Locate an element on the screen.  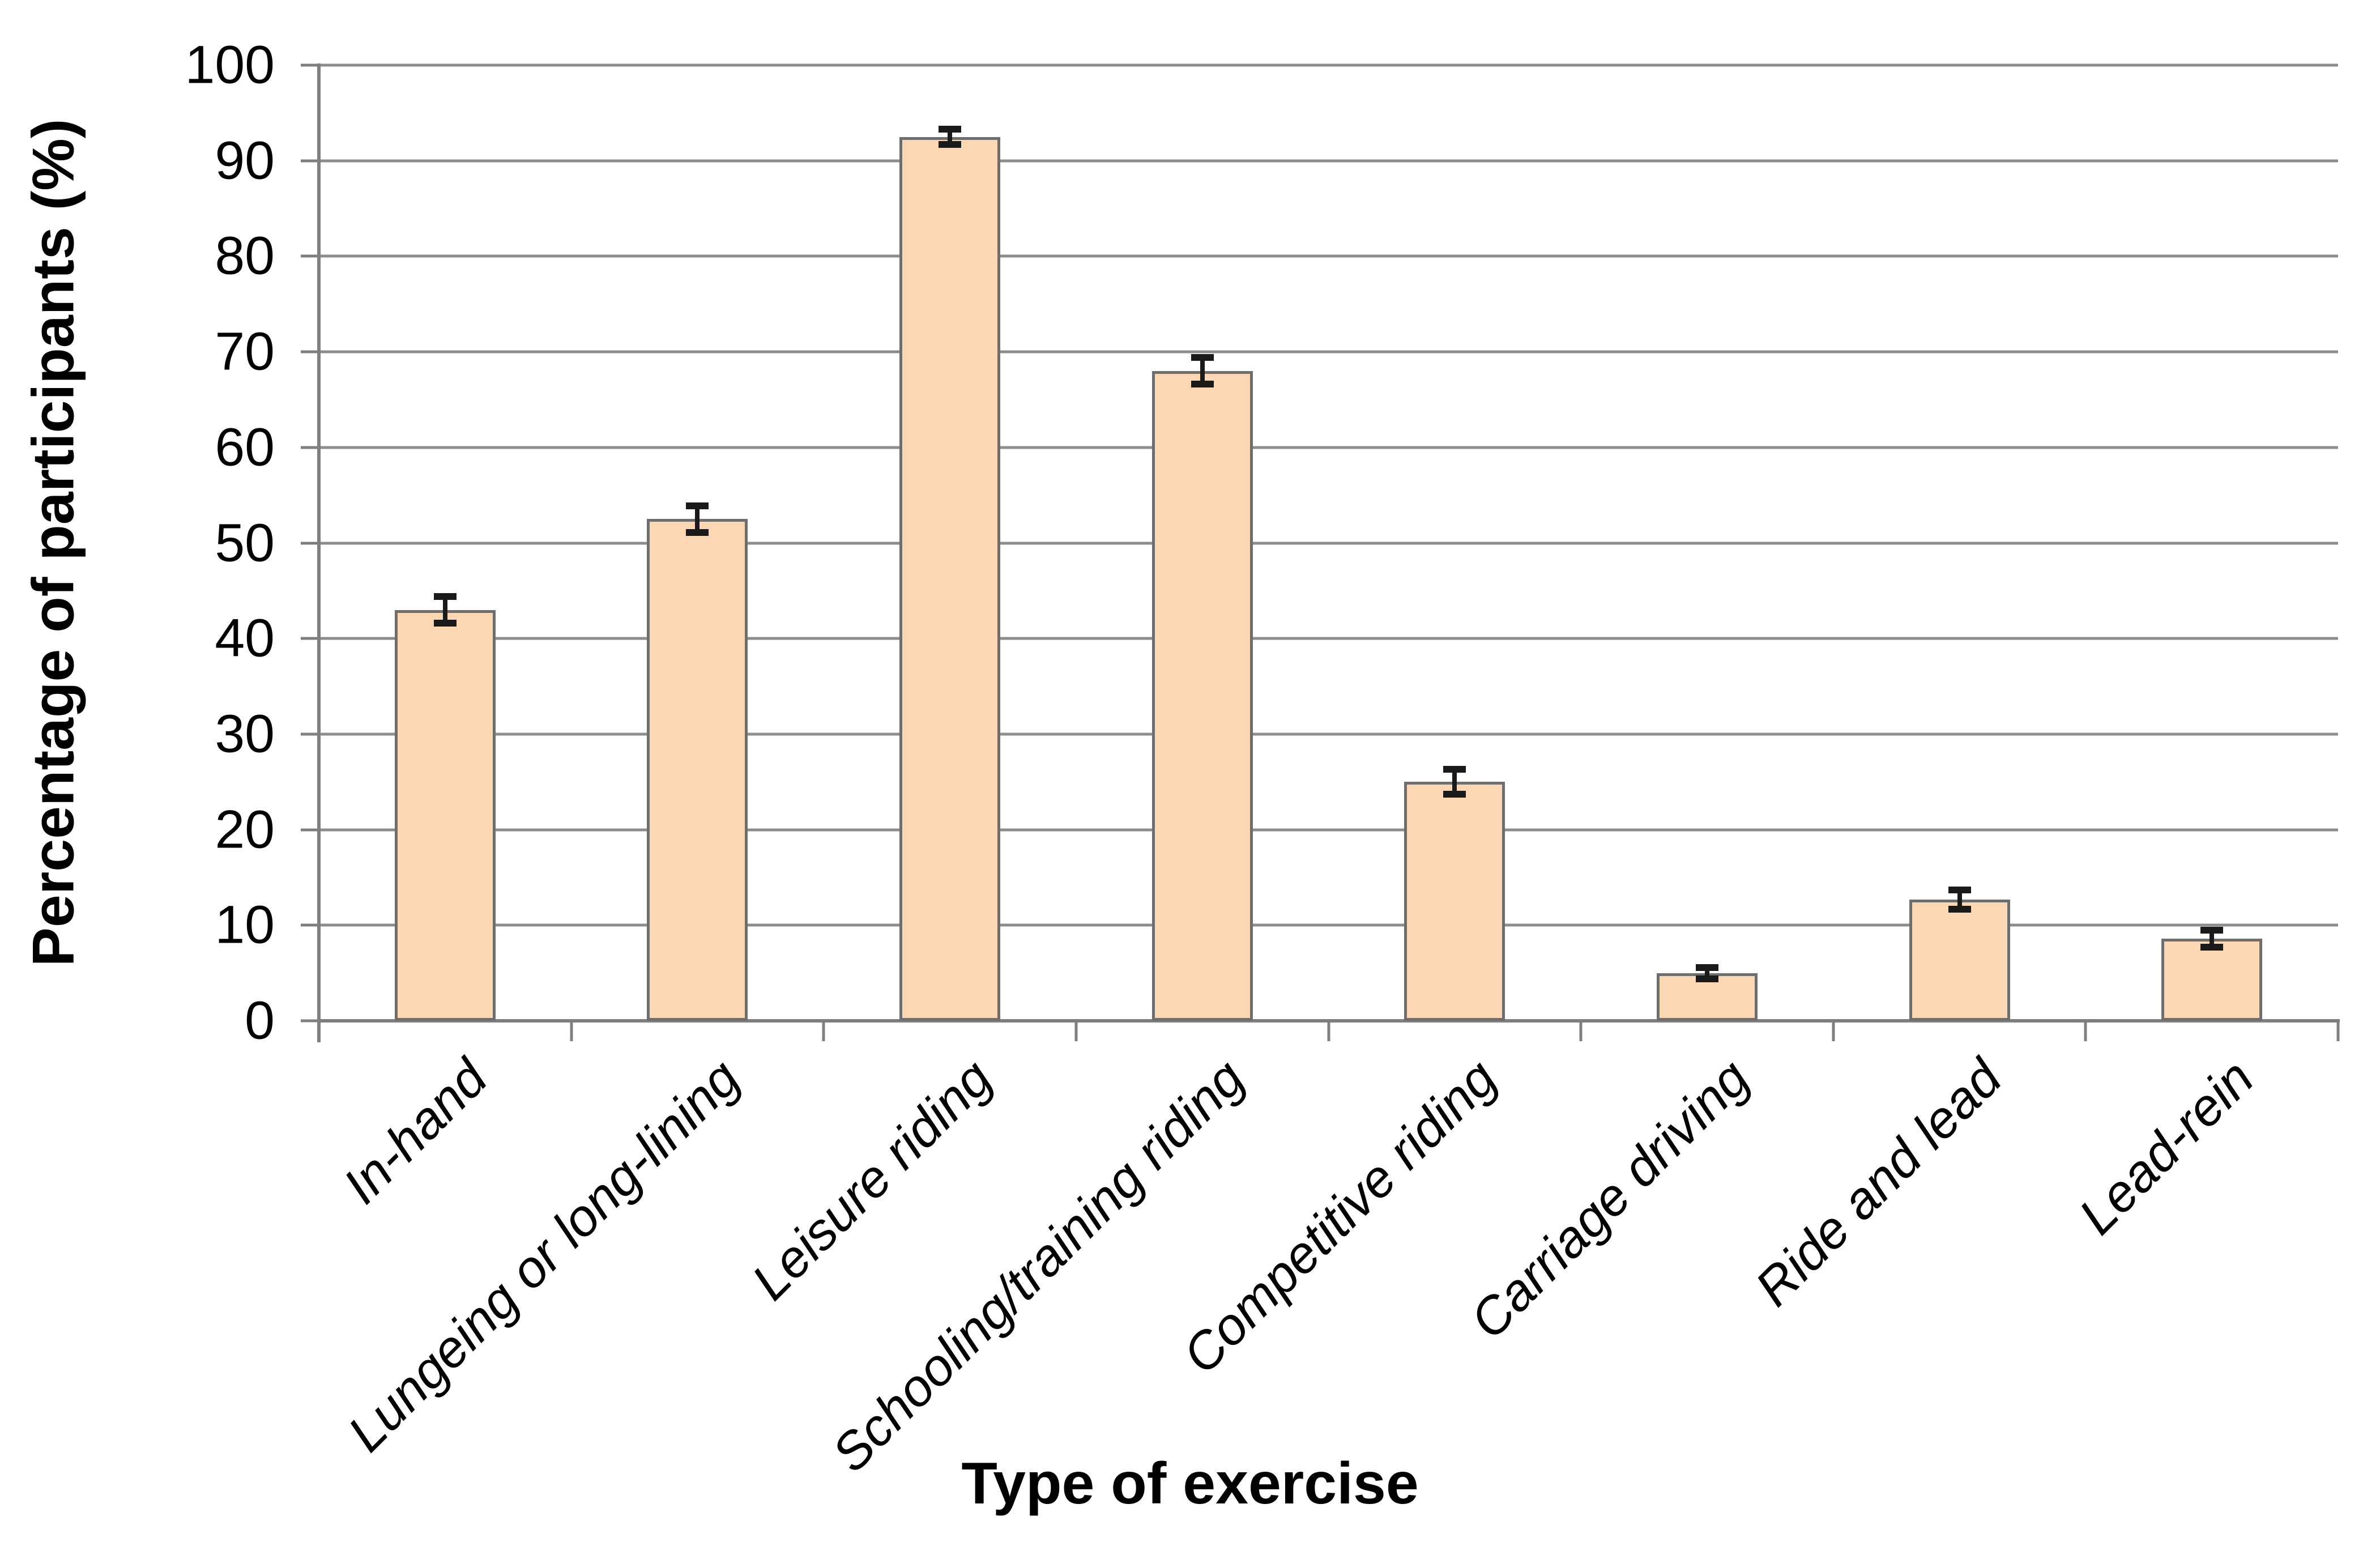
y-axis-tick-label: 50 is located at coordinates (245, 543).